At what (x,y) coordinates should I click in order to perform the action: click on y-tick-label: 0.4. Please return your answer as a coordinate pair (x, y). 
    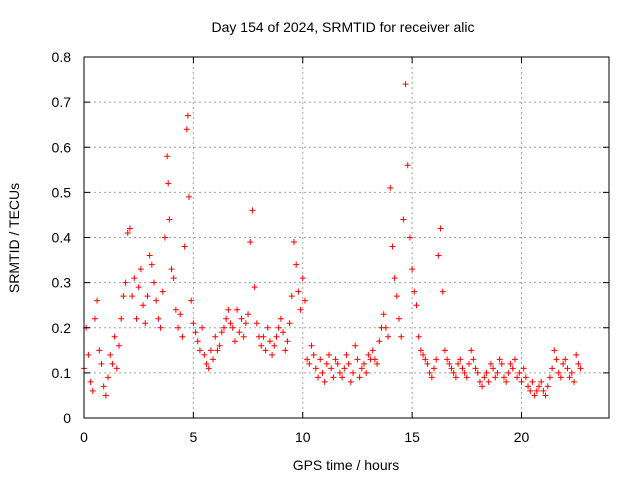
    Looking at the image, I should click on (62, 238).